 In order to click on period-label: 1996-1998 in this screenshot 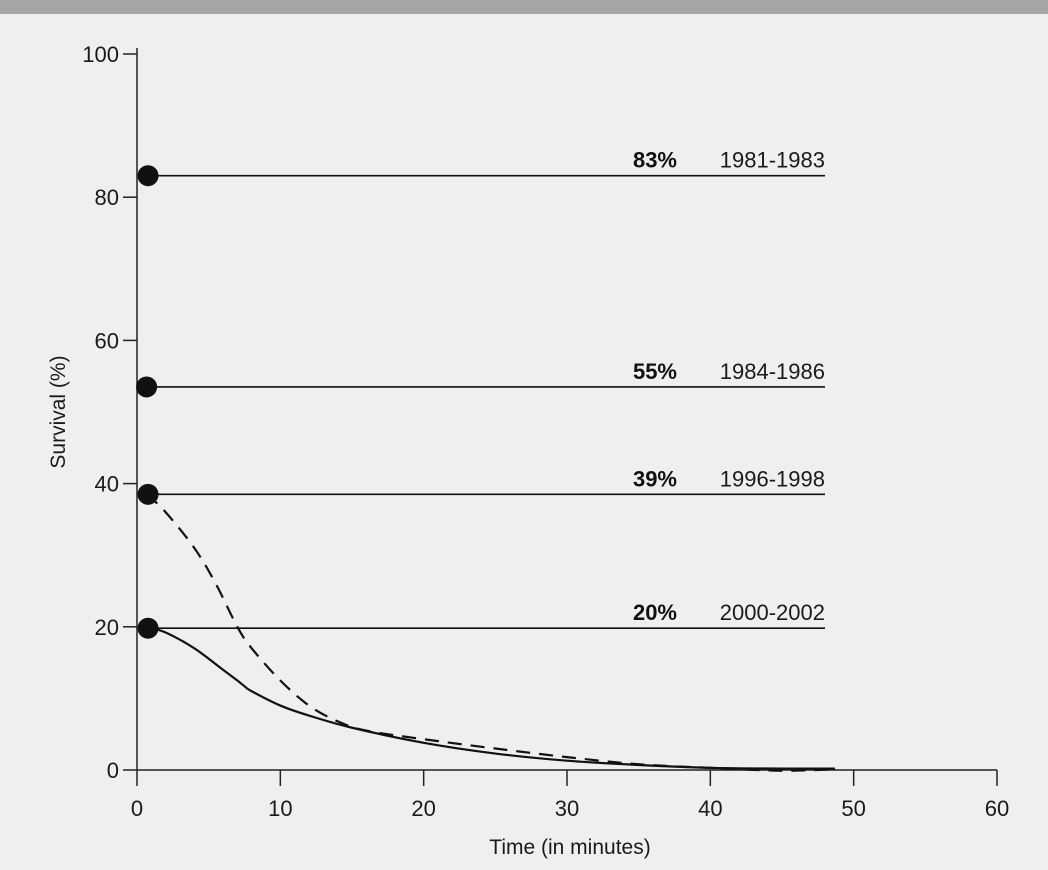, I will do `click(772, 478)`.